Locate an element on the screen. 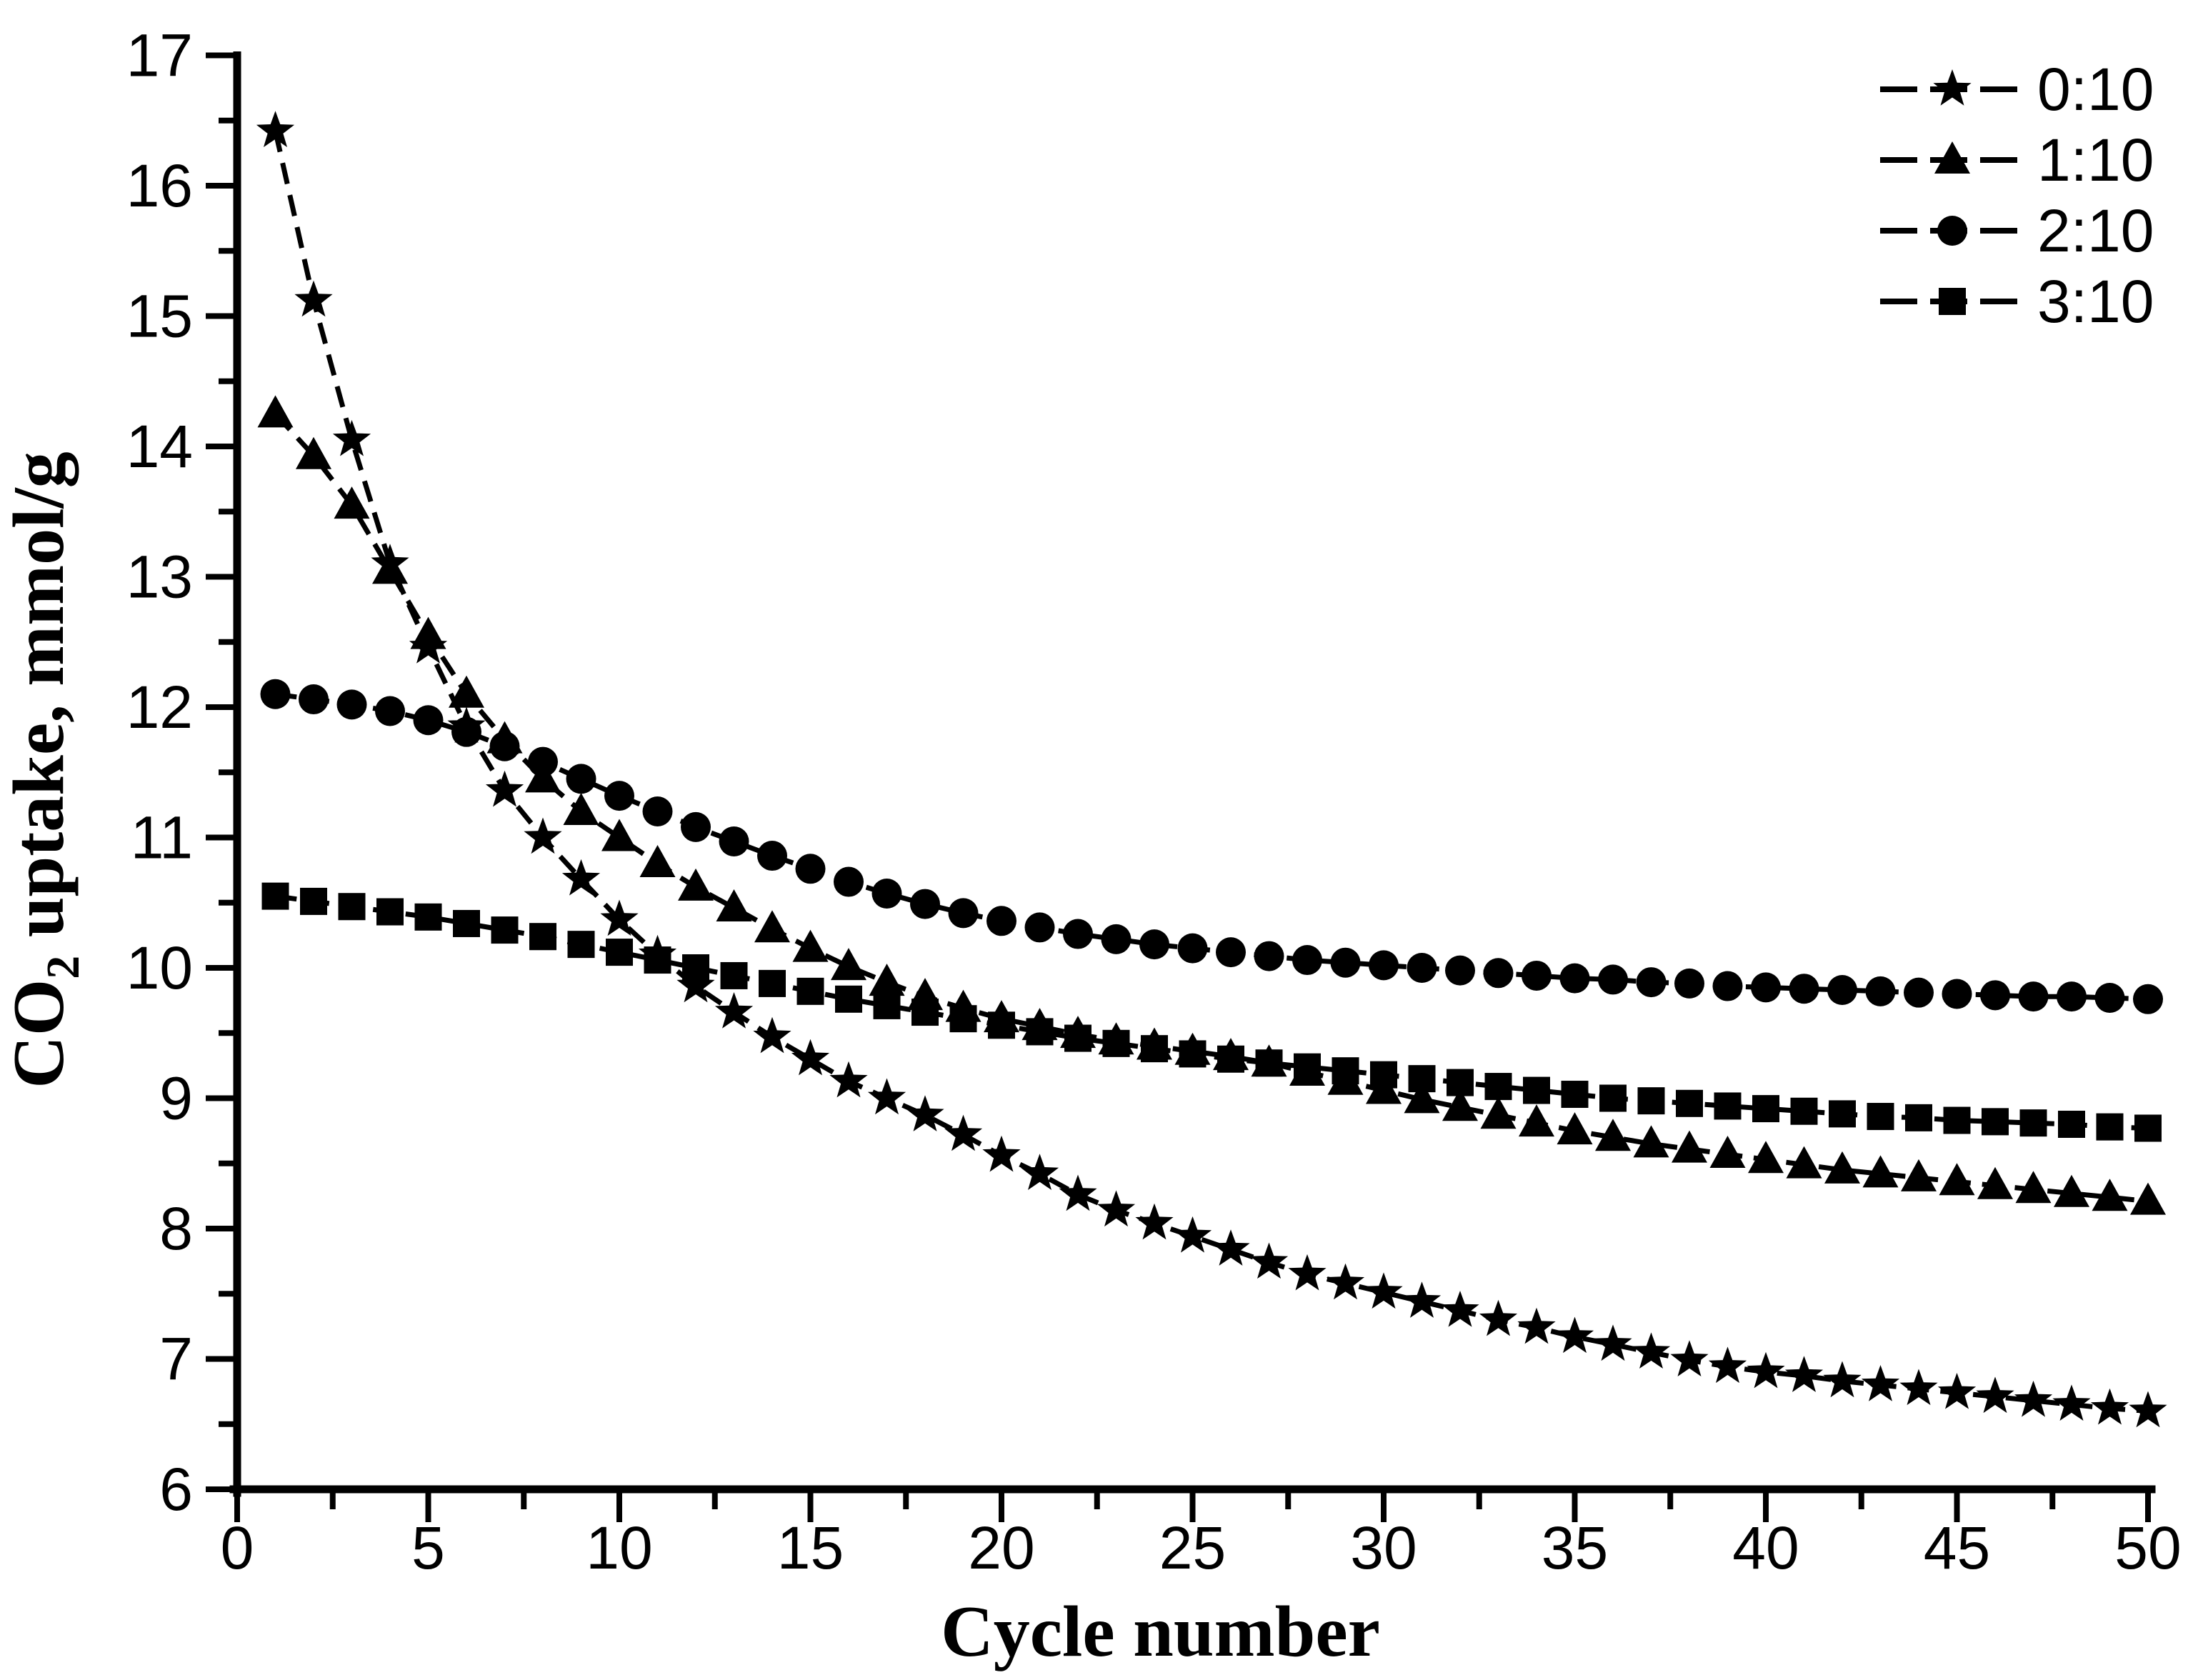 The height and width of the screenshot is (1680, 2193). y-tick-label: 14 is located at coordinates (159, 446).